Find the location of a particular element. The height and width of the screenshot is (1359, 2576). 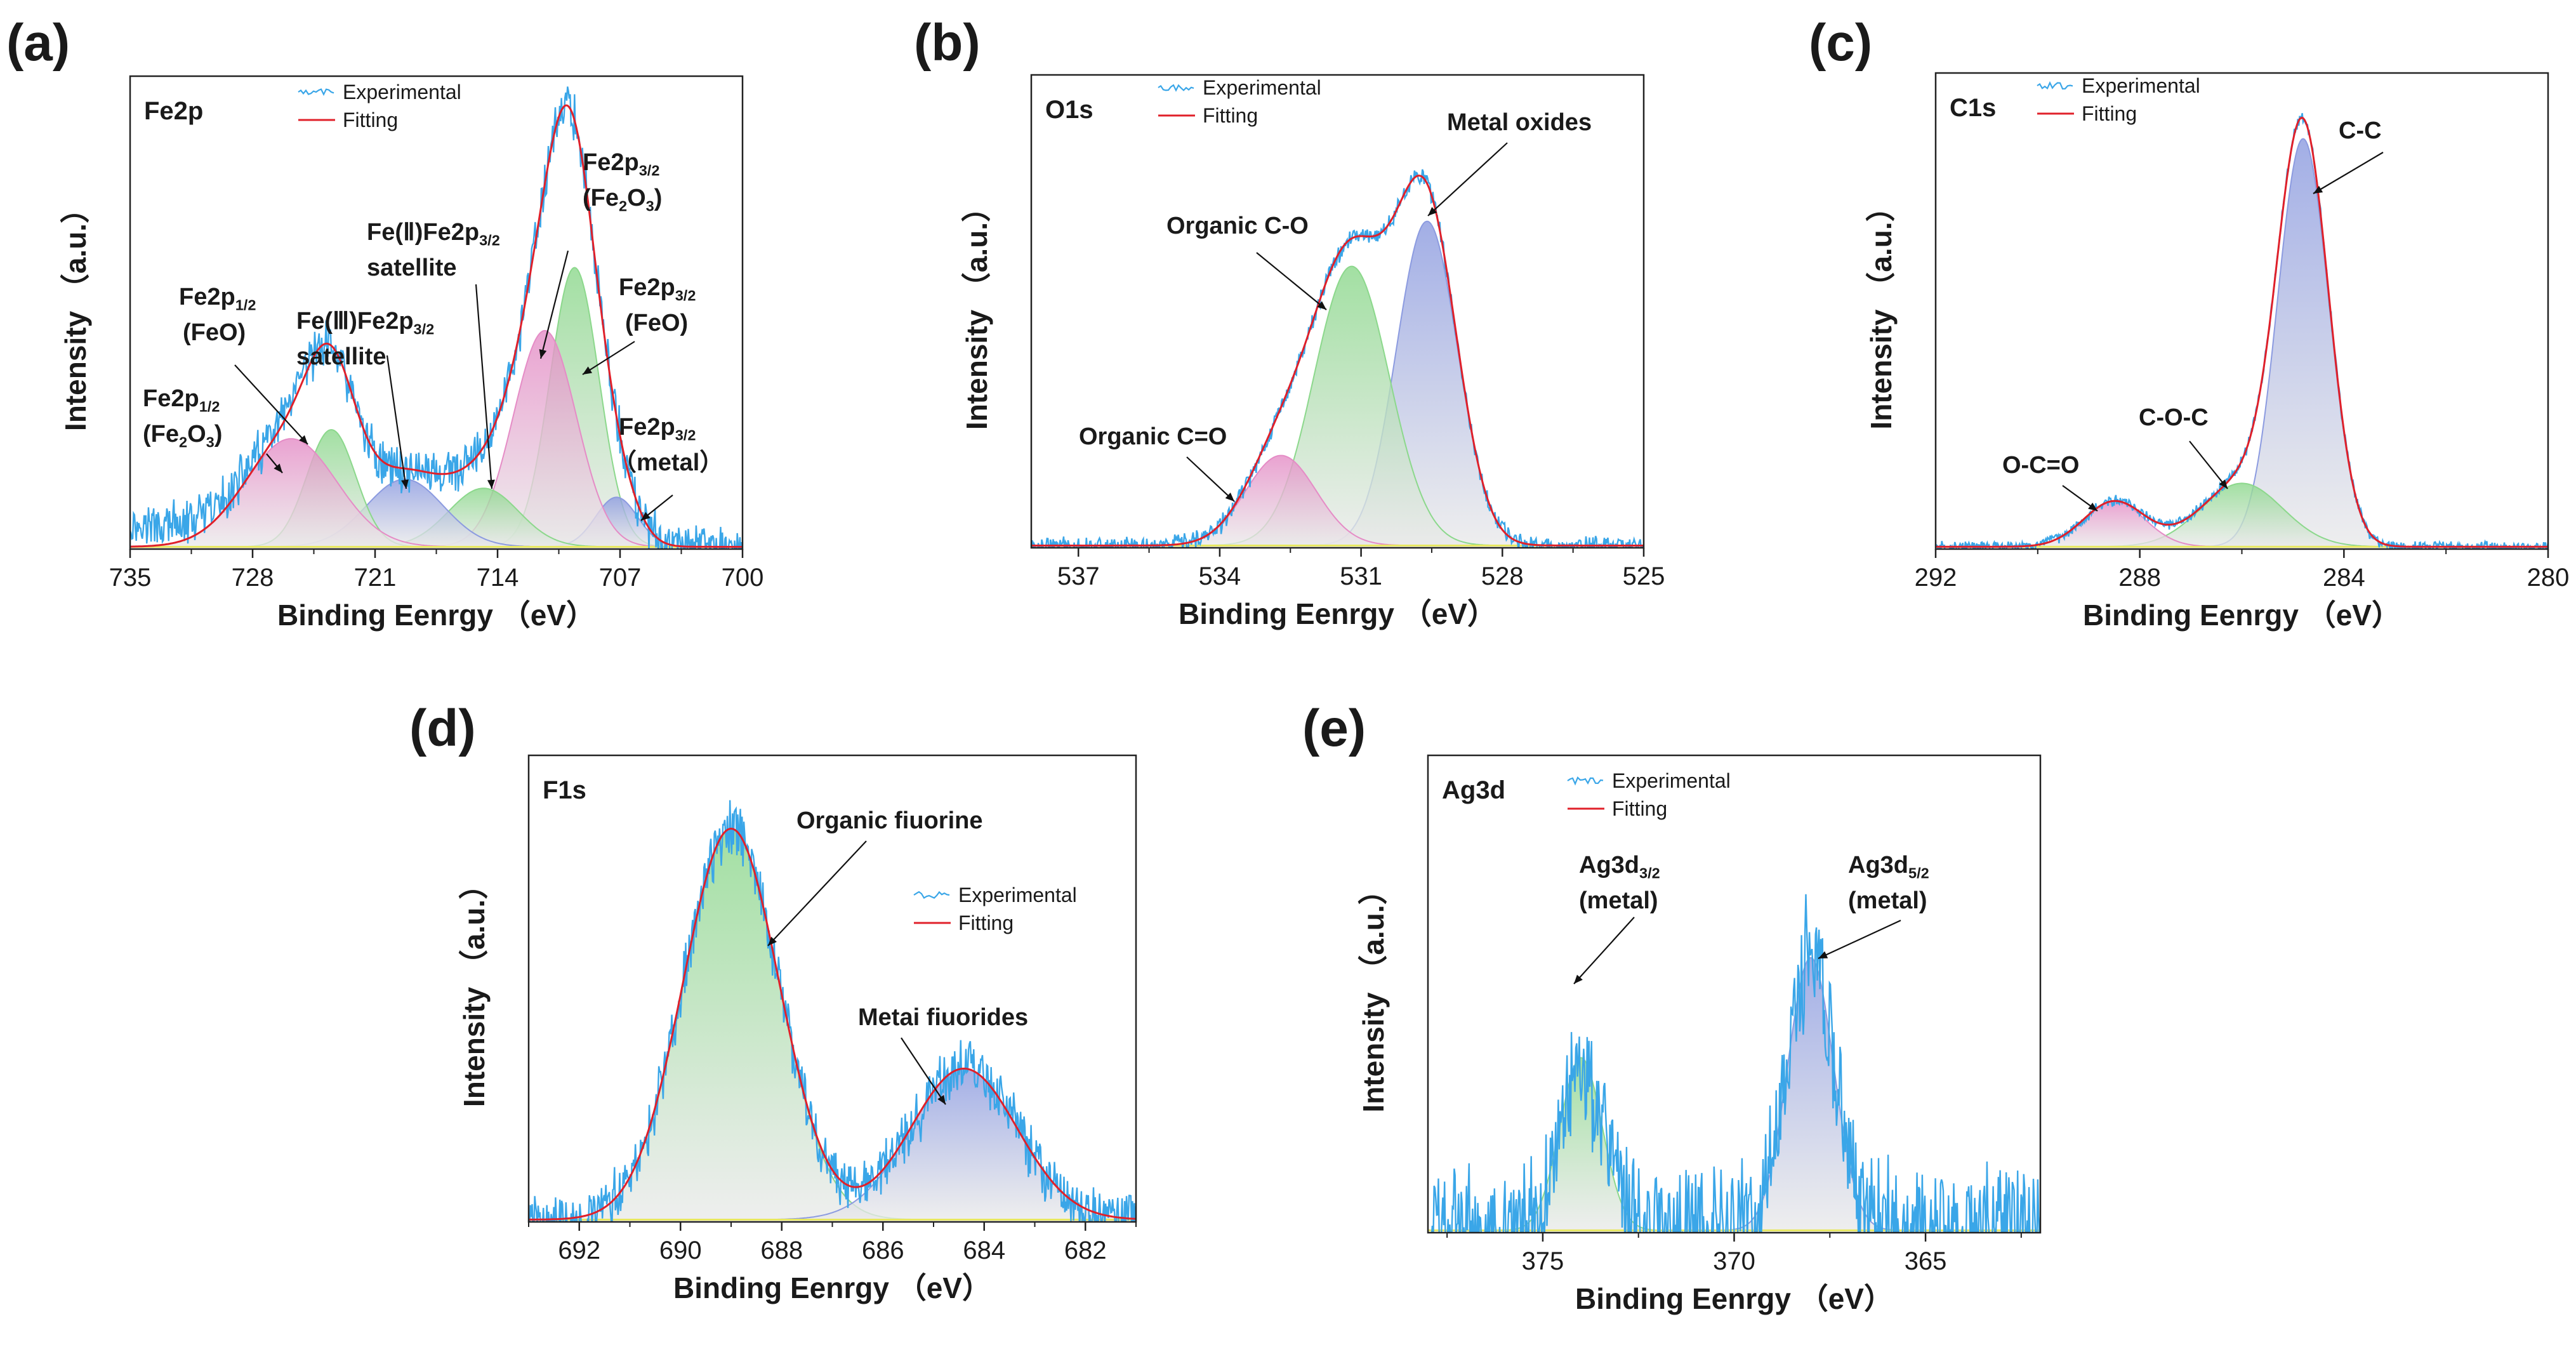

x-tick-label: 288 is located at coordinates (2139, 578).